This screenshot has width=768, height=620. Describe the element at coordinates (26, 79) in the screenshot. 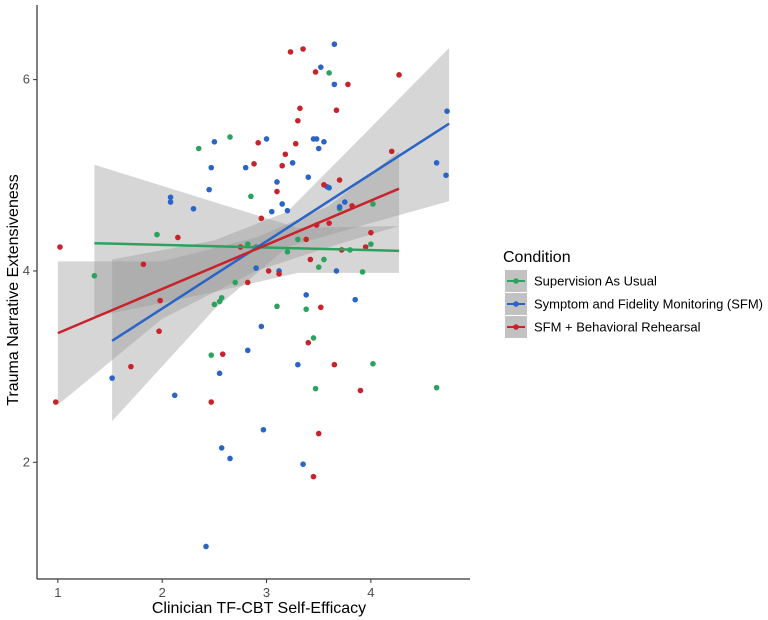

I see `y-tick-label: 6` at that location.